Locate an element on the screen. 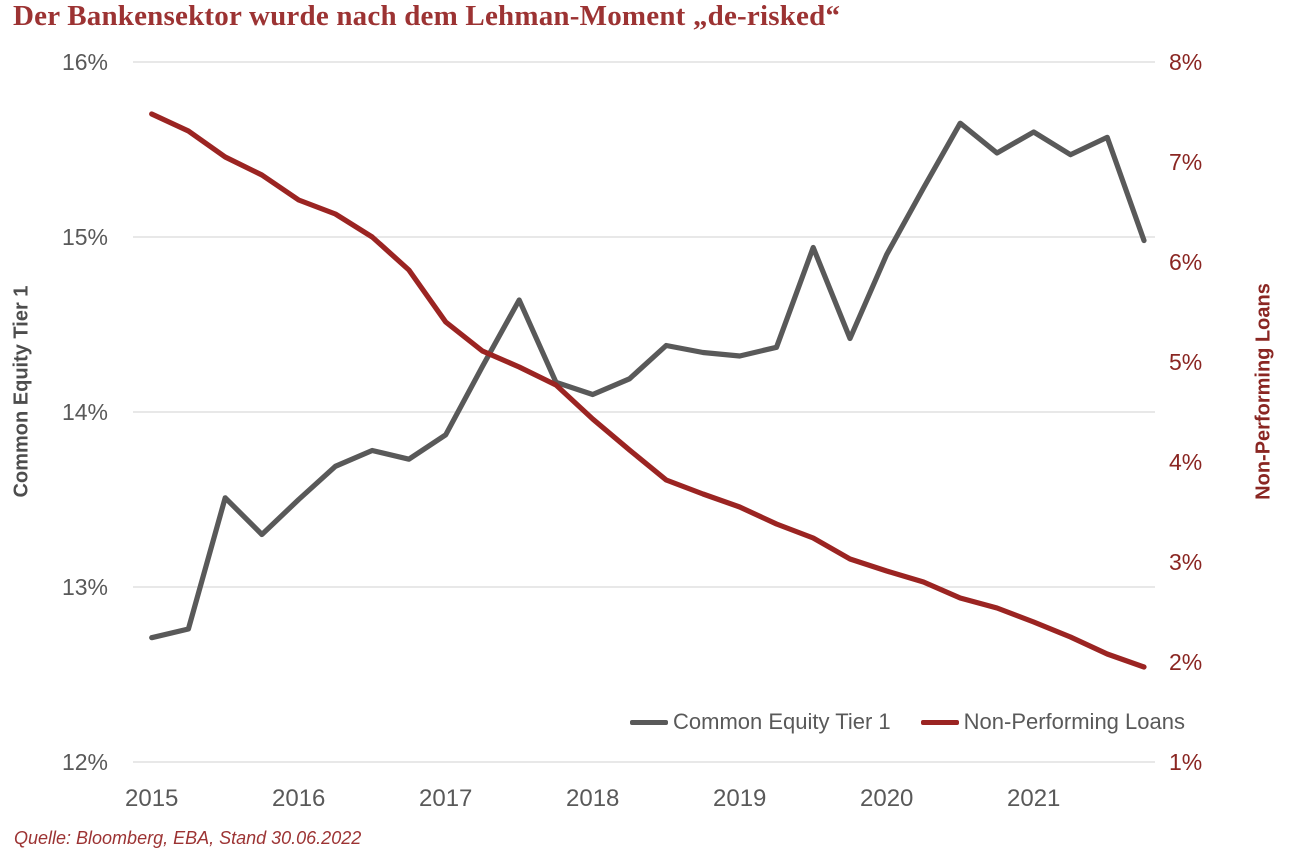 The height and width of the screenshot is (859, 1306). x-axis-tick-label: 2021 is located at coordinates (1033, 798).